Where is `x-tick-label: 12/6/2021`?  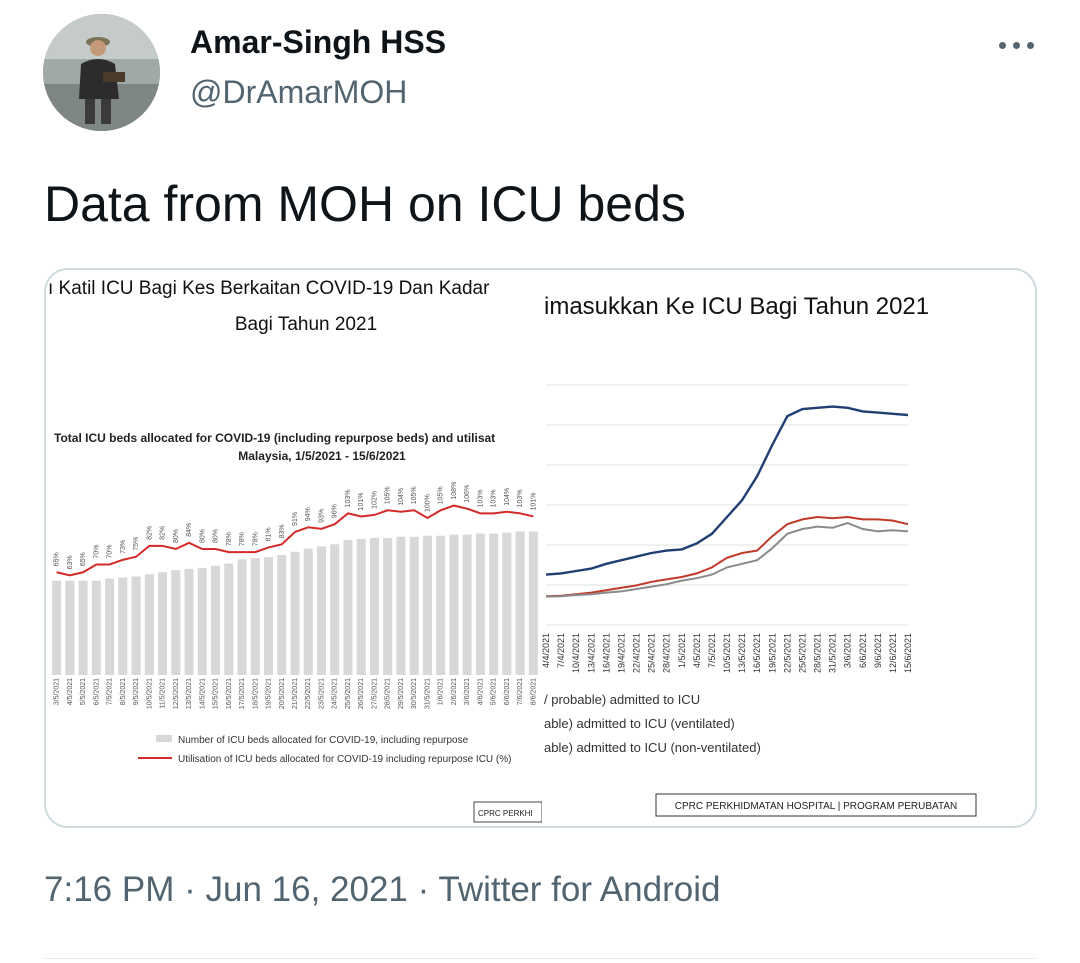 x-tick-label: 12/6/2021 is located at coordinates (893, 653).